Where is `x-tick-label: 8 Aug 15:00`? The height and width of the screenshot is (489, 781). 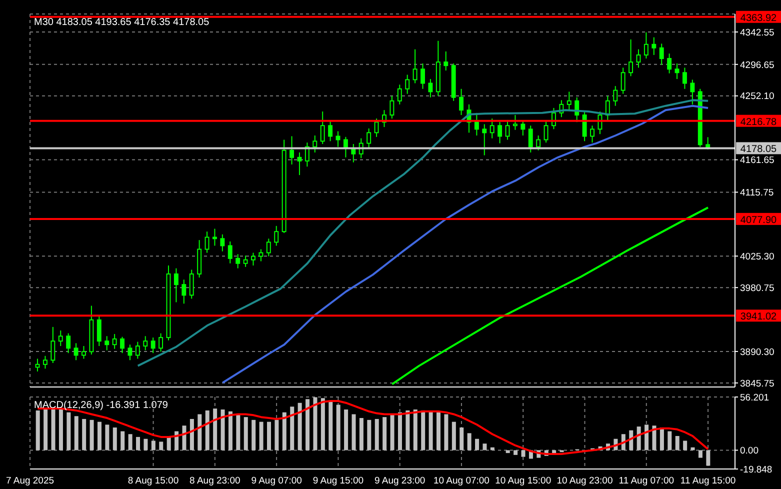
x-tick-label: 8 Aug 15:00 is located at coordinates (153, 481).